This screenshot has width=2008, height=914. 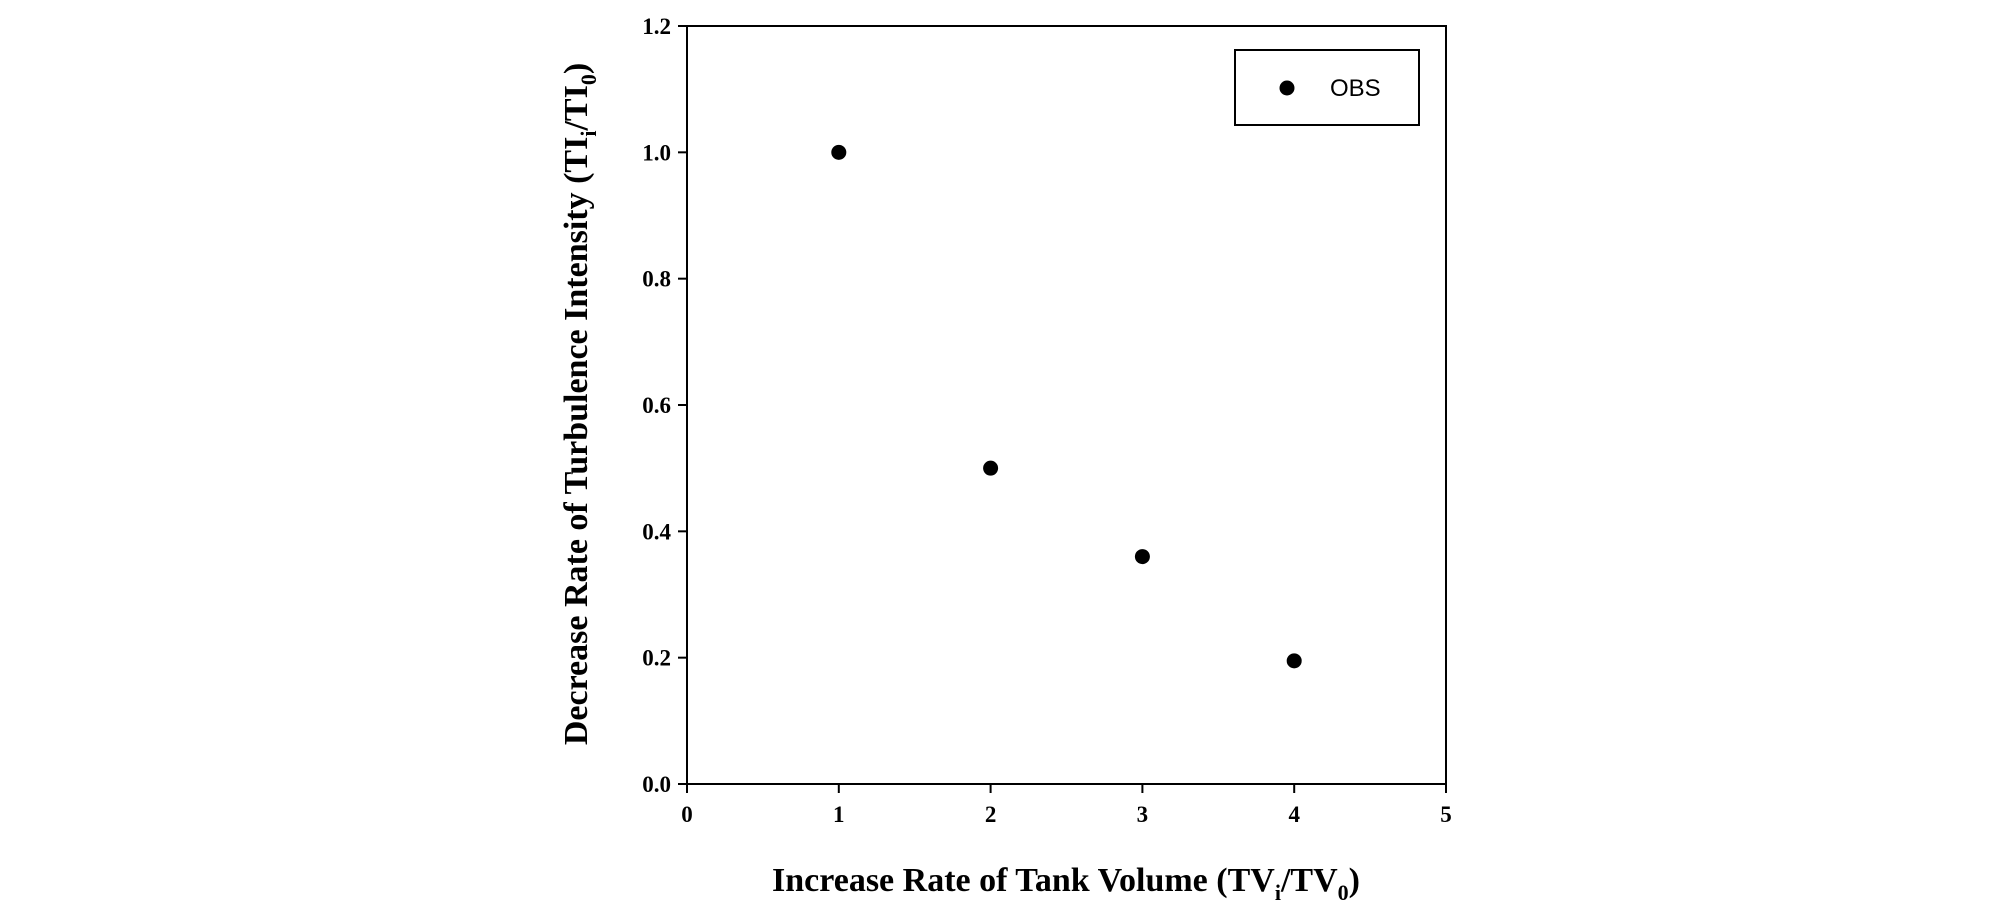 I want to click on y-tick-label: 1.2, so click(x=656, y=26).